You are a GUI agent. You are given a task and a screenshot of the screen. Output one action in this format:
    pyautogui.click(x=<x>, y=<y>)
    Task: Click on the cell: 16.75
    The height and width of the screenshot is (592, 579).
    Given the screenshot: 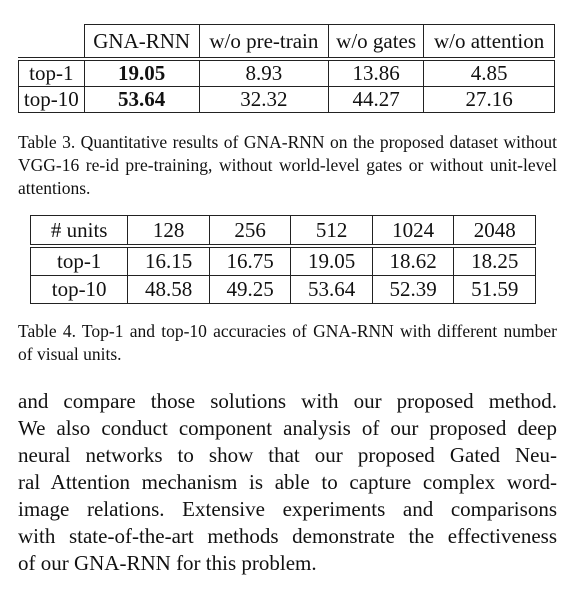 What is the action you would take?
    pyautogui.click(x=250, y=260)
    